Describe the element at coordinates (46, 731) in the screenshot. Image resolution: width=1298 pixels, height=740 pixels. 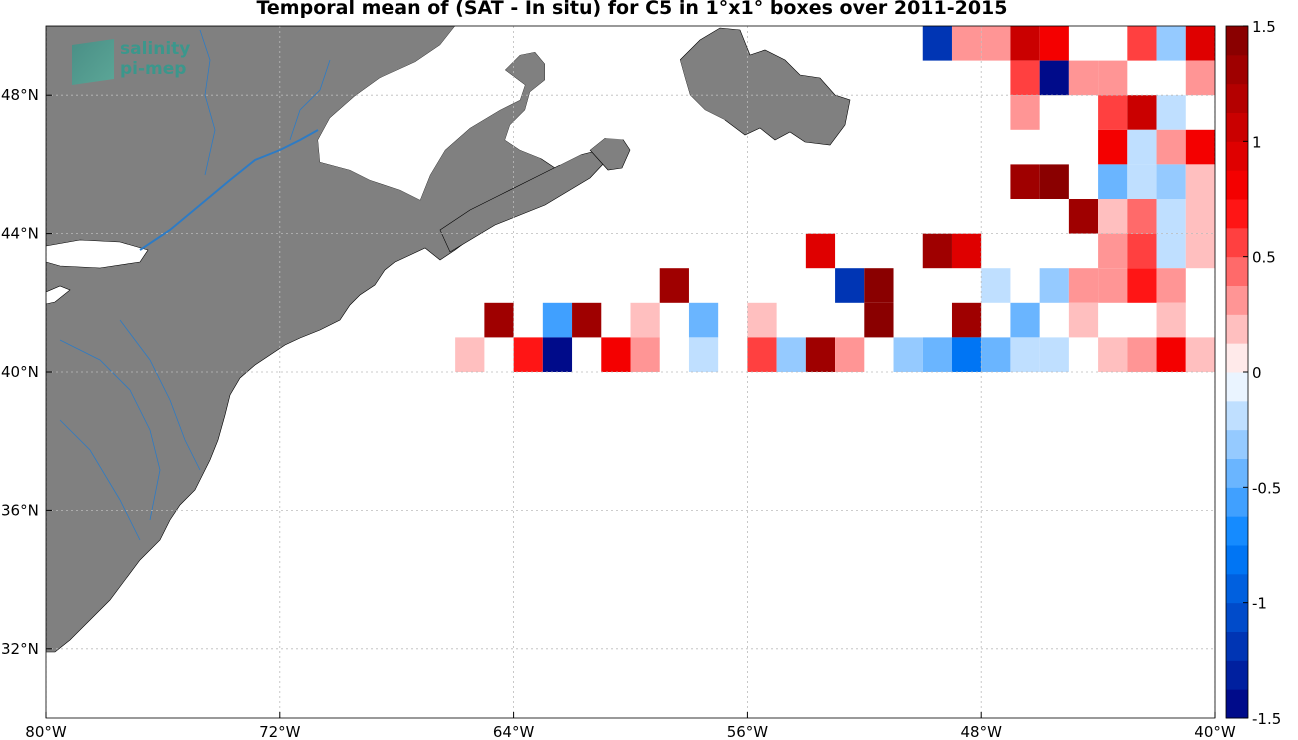
I see `lon-tick-label: 80°W` at that location.